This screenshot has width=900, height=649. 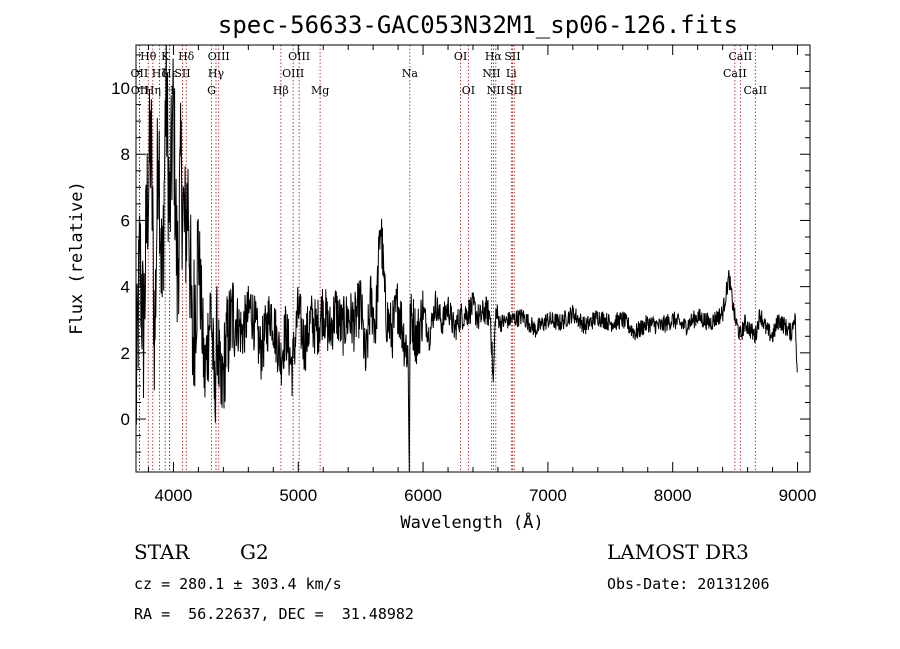 What do you see at coordinates (735, 73) in the screenshot?
I see `line-label-26: CaII` at bounding box center [735, 73].